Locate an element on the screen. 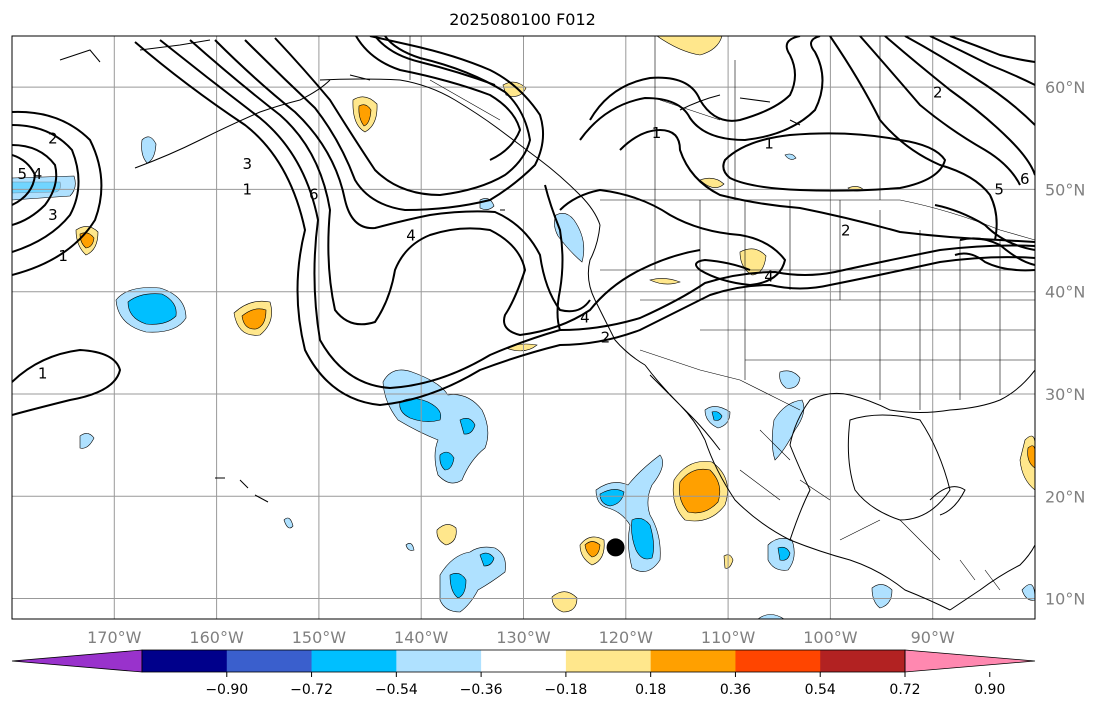 The image size is (1105, 712). colorbar-tick-label: 0.90 is located at coordinates (989, 690).